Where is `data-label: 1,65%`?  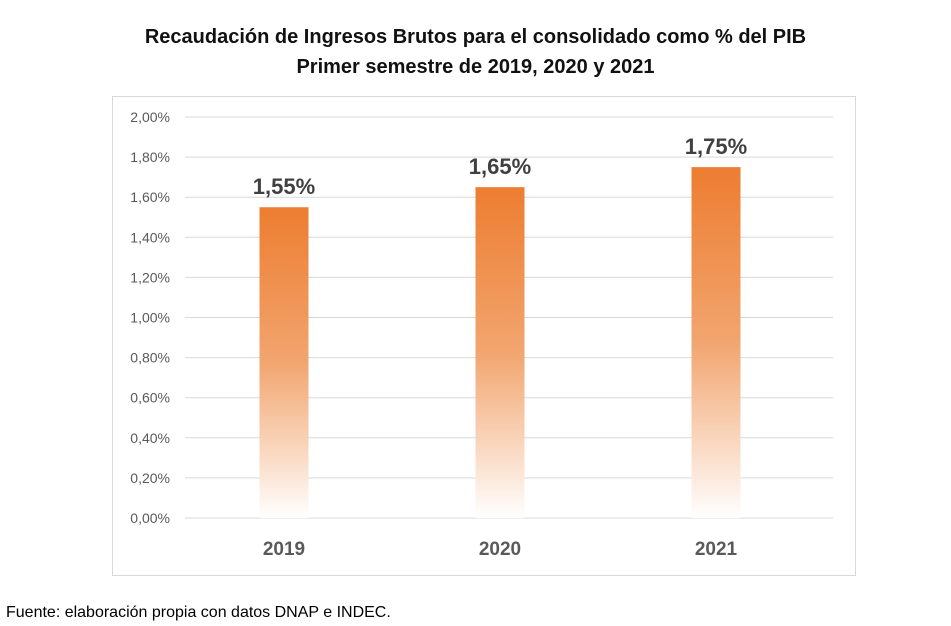 data-label: 1,65% is located at coordinates (500, 166).